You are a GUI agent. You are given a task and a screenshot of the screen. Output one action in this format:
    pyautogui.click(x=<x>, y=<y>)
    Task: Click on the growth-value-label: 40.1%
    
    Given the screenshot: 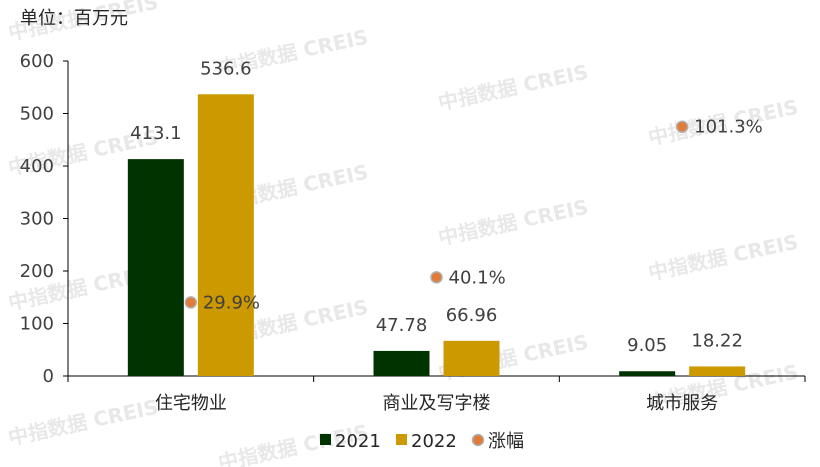 What is the action you would take?
    pyautogui.click(x=477, y=277)
    